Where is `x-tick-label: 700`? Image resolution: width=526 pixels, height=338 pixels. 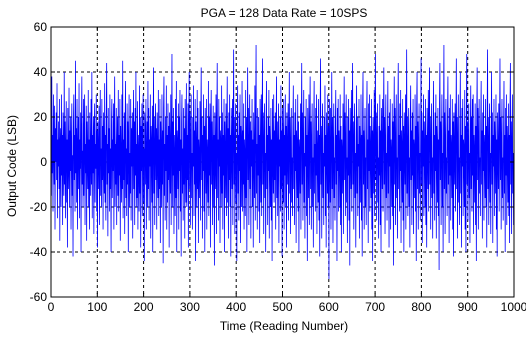 x-tick-label: 700 is located at coordinates (375, 307).